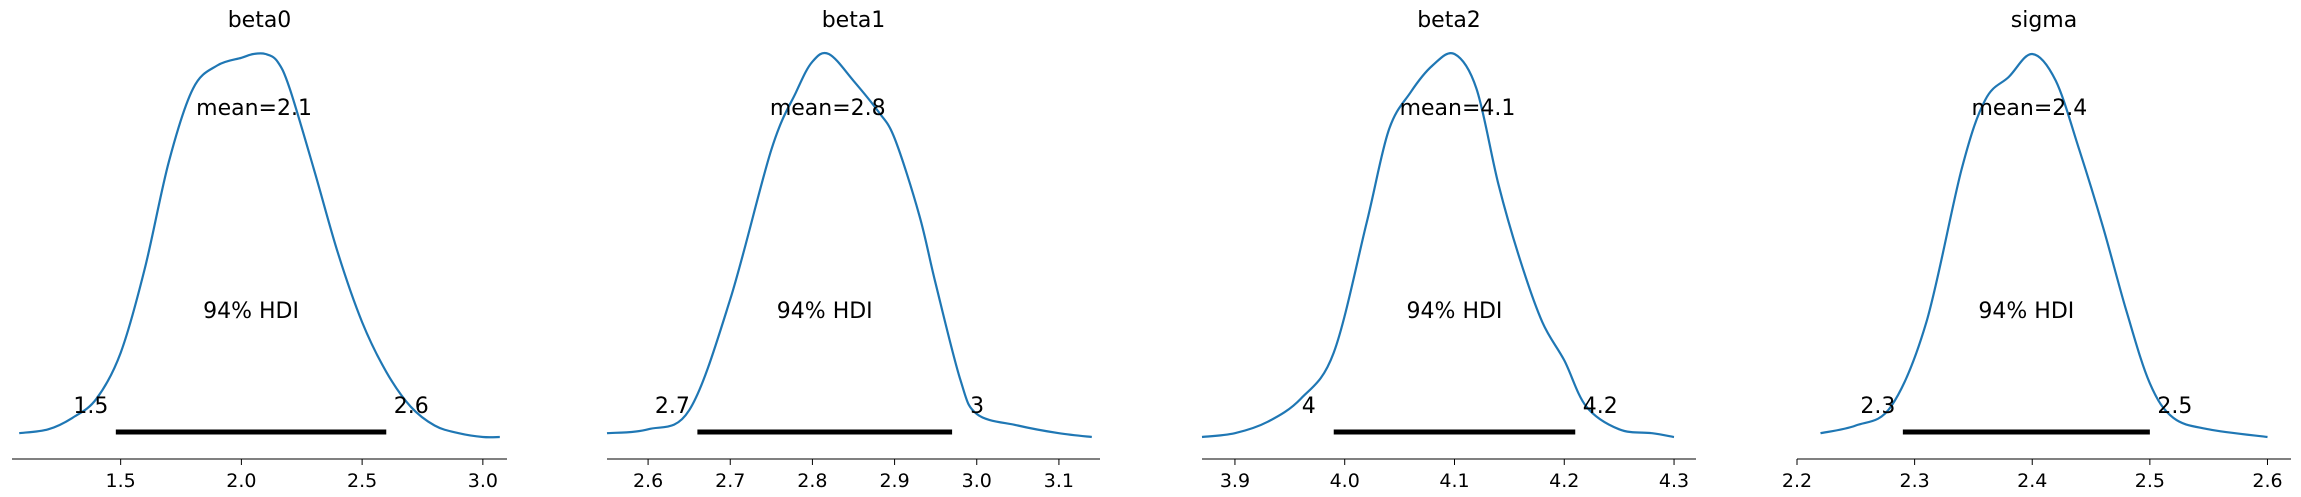 The width and height of the screenshot is (2301, 497). Describe the element at coordinates (1059, 481) in the screenshot. I see `x-tick-label: 3.1` at that location.